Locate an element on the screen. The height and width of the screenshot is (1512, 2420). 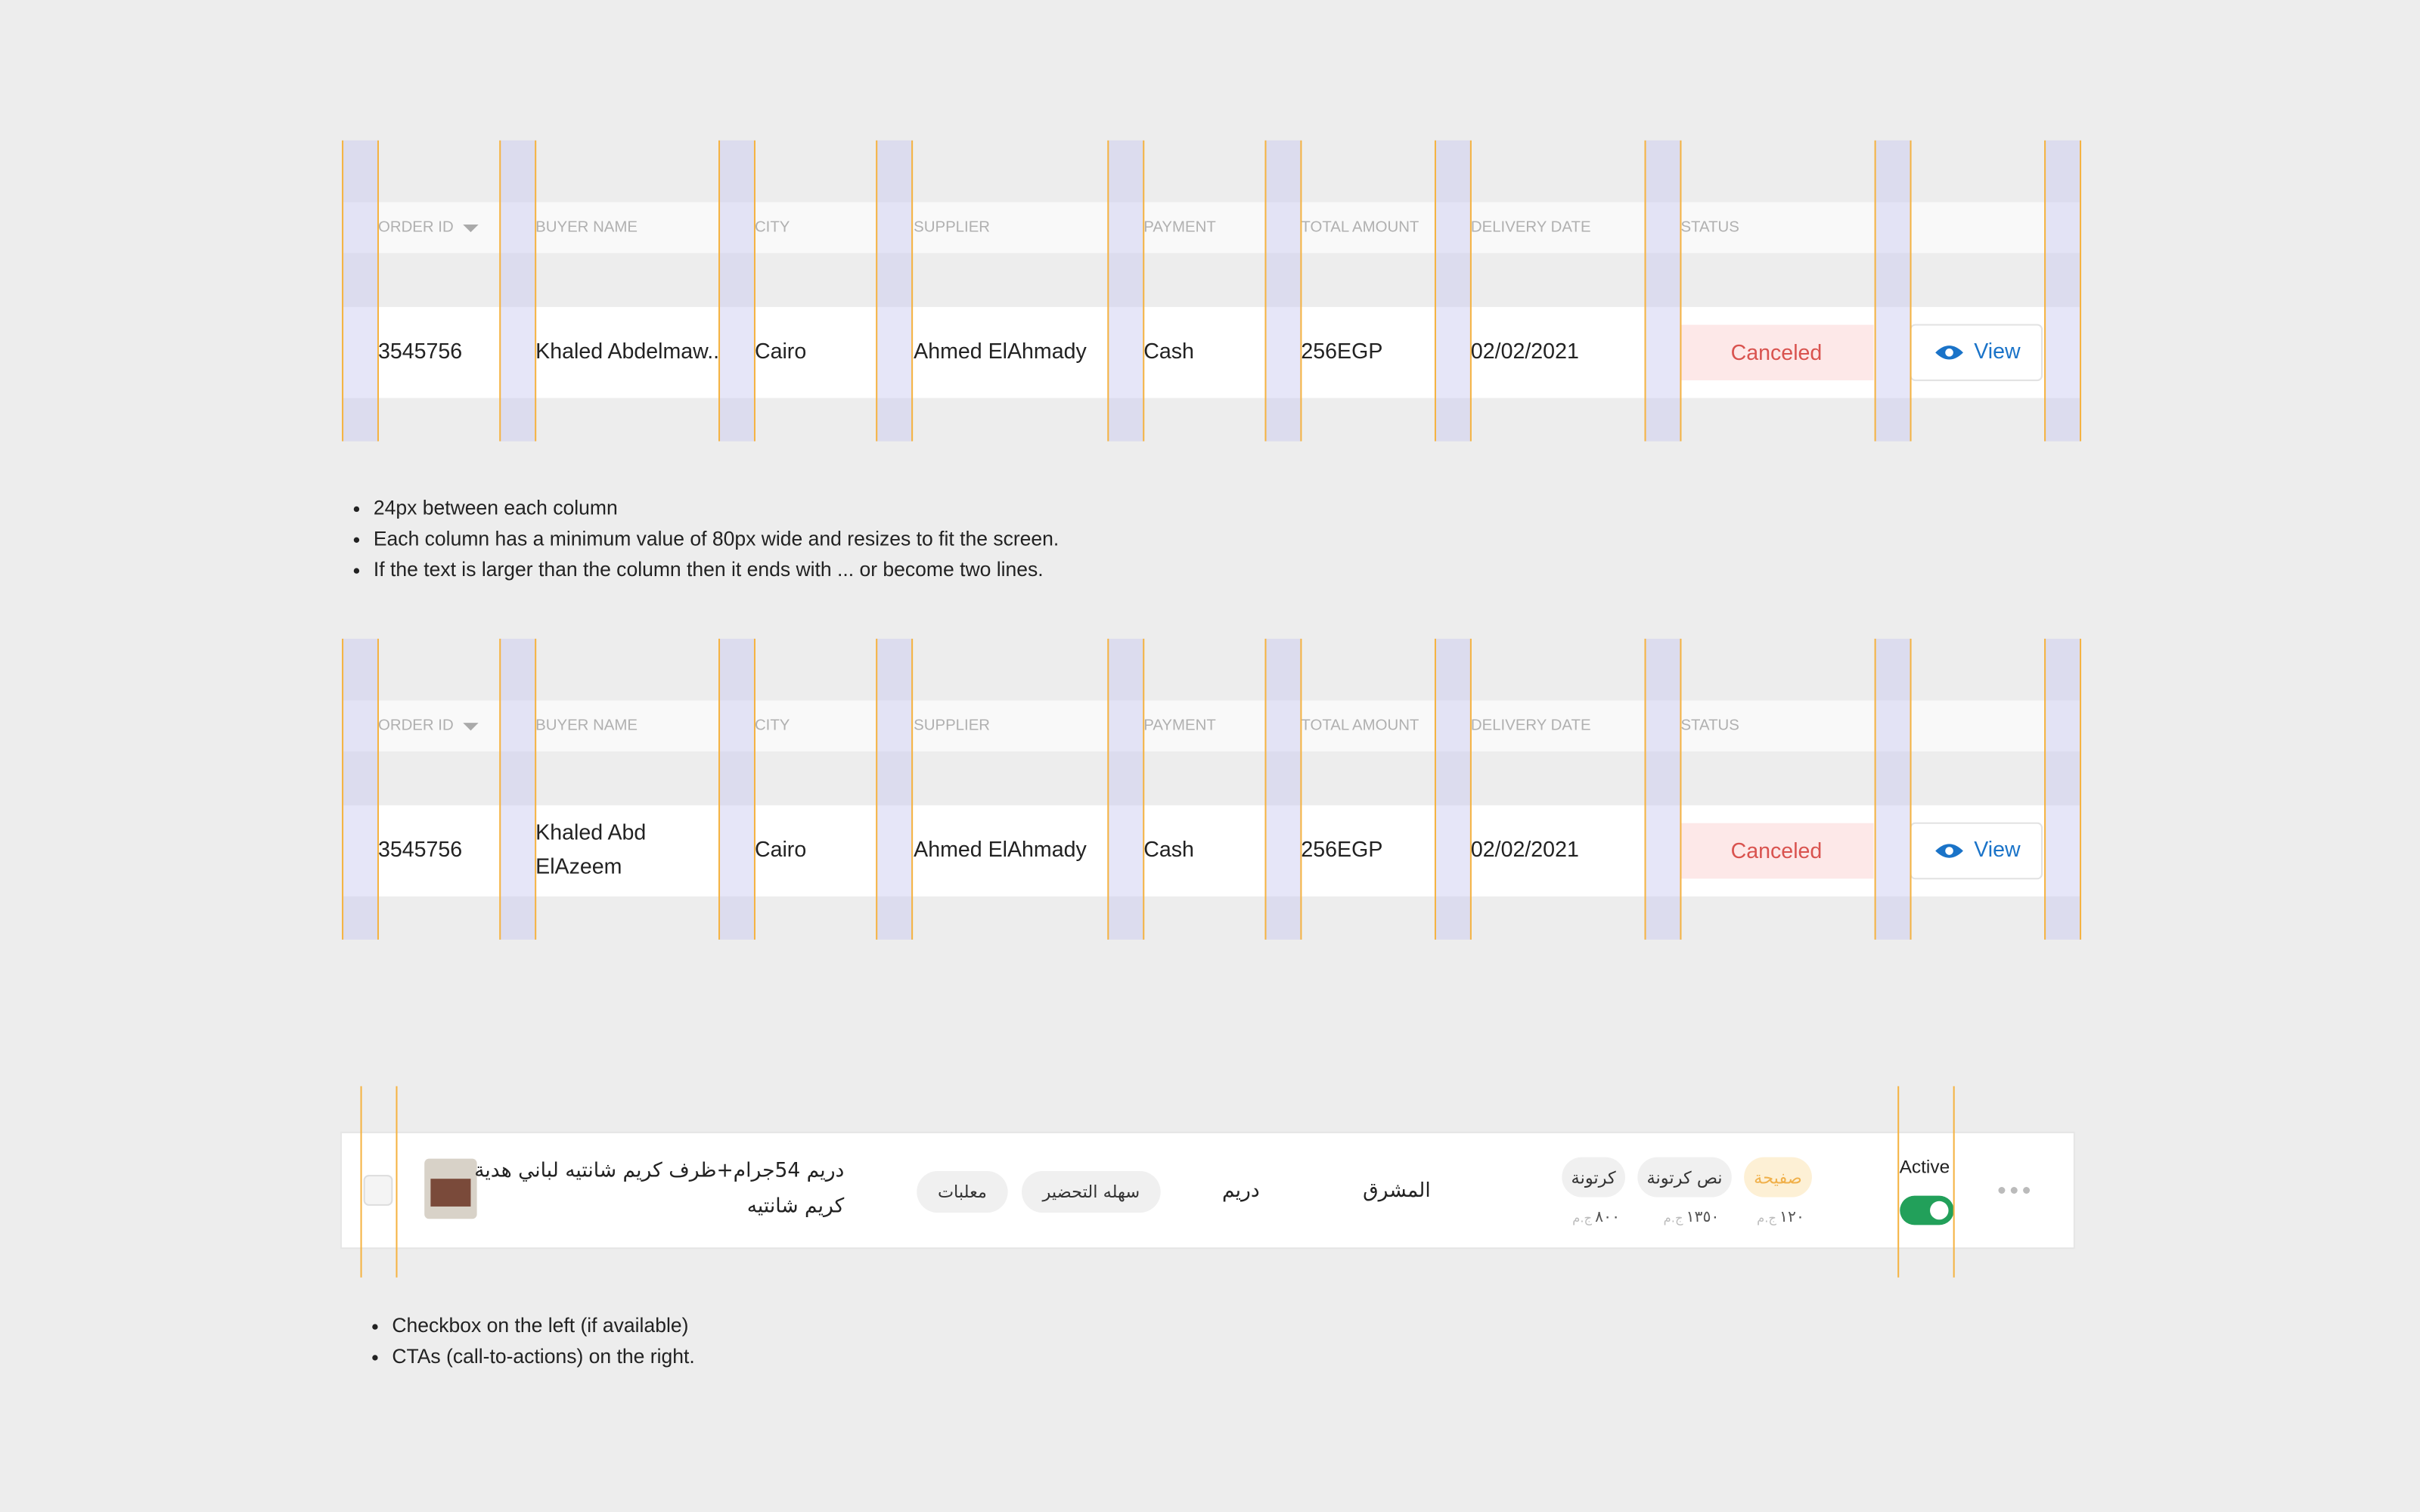
company: المشرق is located at coordinates (1397, 1190).